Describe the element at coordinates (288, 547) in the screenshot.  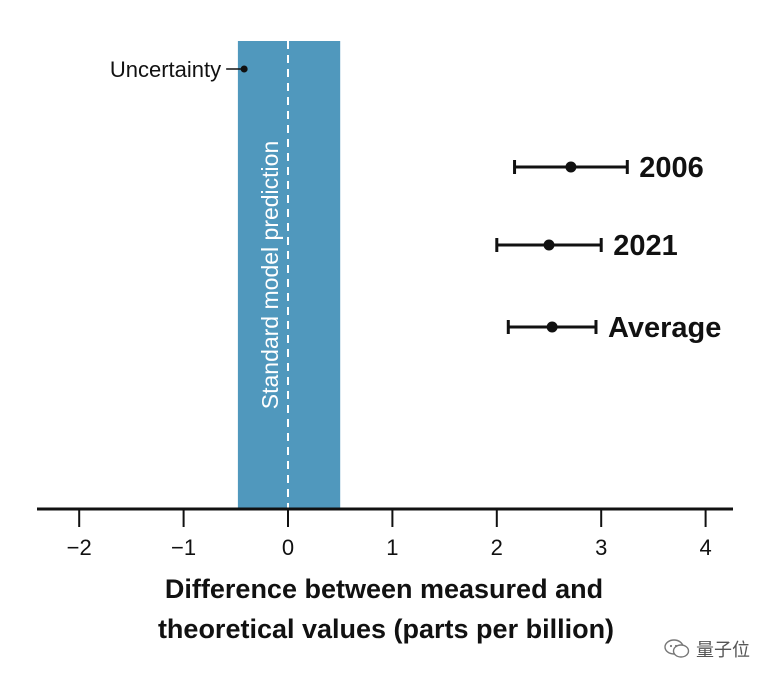
I see `x-tick-label: 0` at that location.